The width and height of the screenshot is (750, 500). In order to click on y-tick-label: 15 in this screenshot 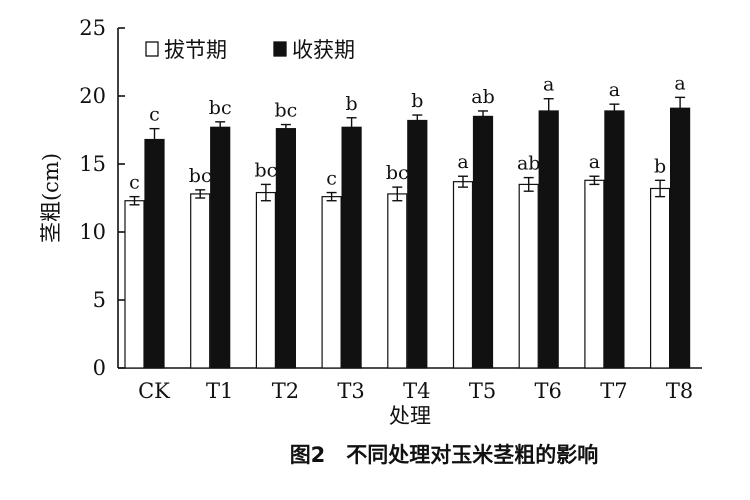, I will do `click(92, 164)`.